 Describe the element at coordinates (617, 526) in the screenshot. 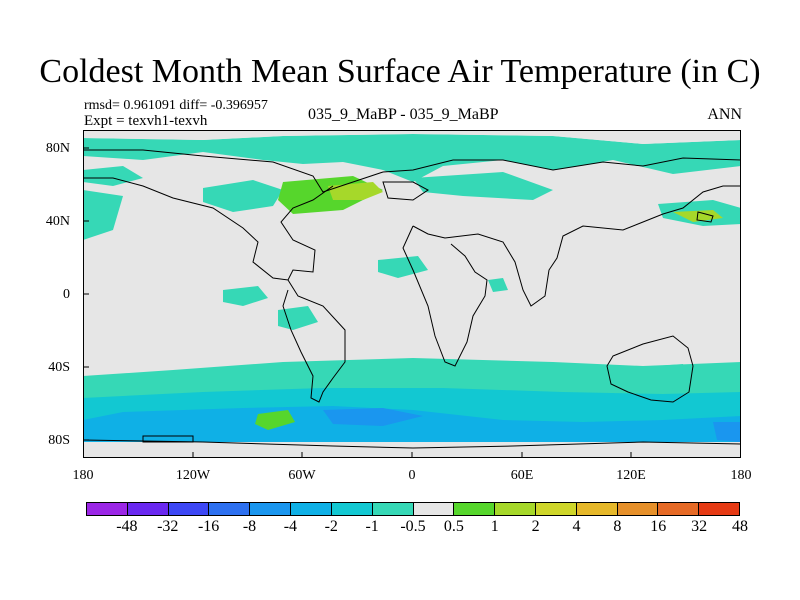

I see `colorbar-label: 8` at that location.